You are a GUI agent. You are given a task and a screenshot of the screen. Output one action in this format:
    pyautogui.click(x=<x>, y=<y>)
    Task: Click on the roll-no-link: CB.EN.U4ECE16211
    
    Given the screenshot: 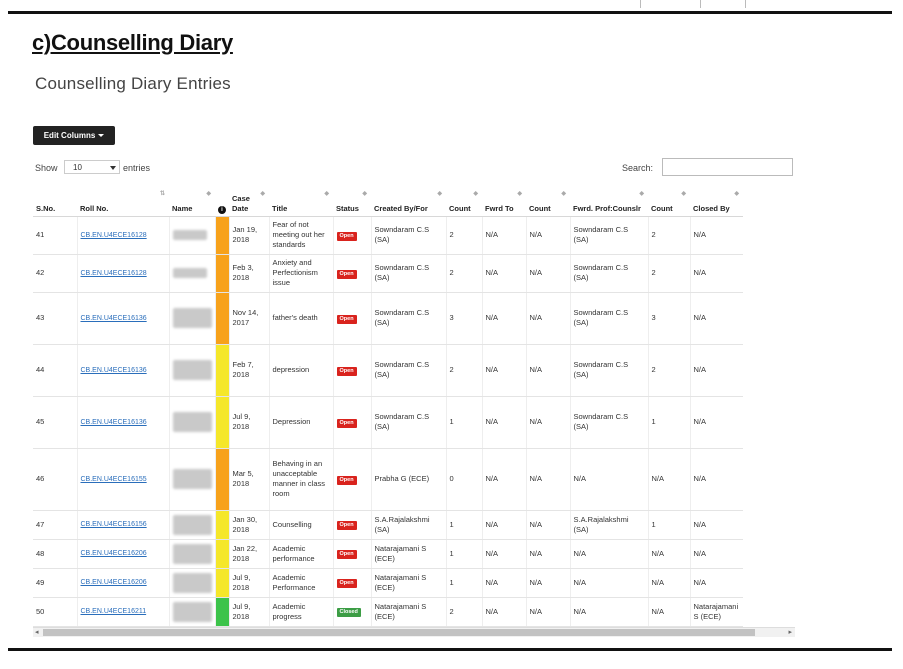 What is the action you would take?
    pyautogui.click(x=113, y=611)
    